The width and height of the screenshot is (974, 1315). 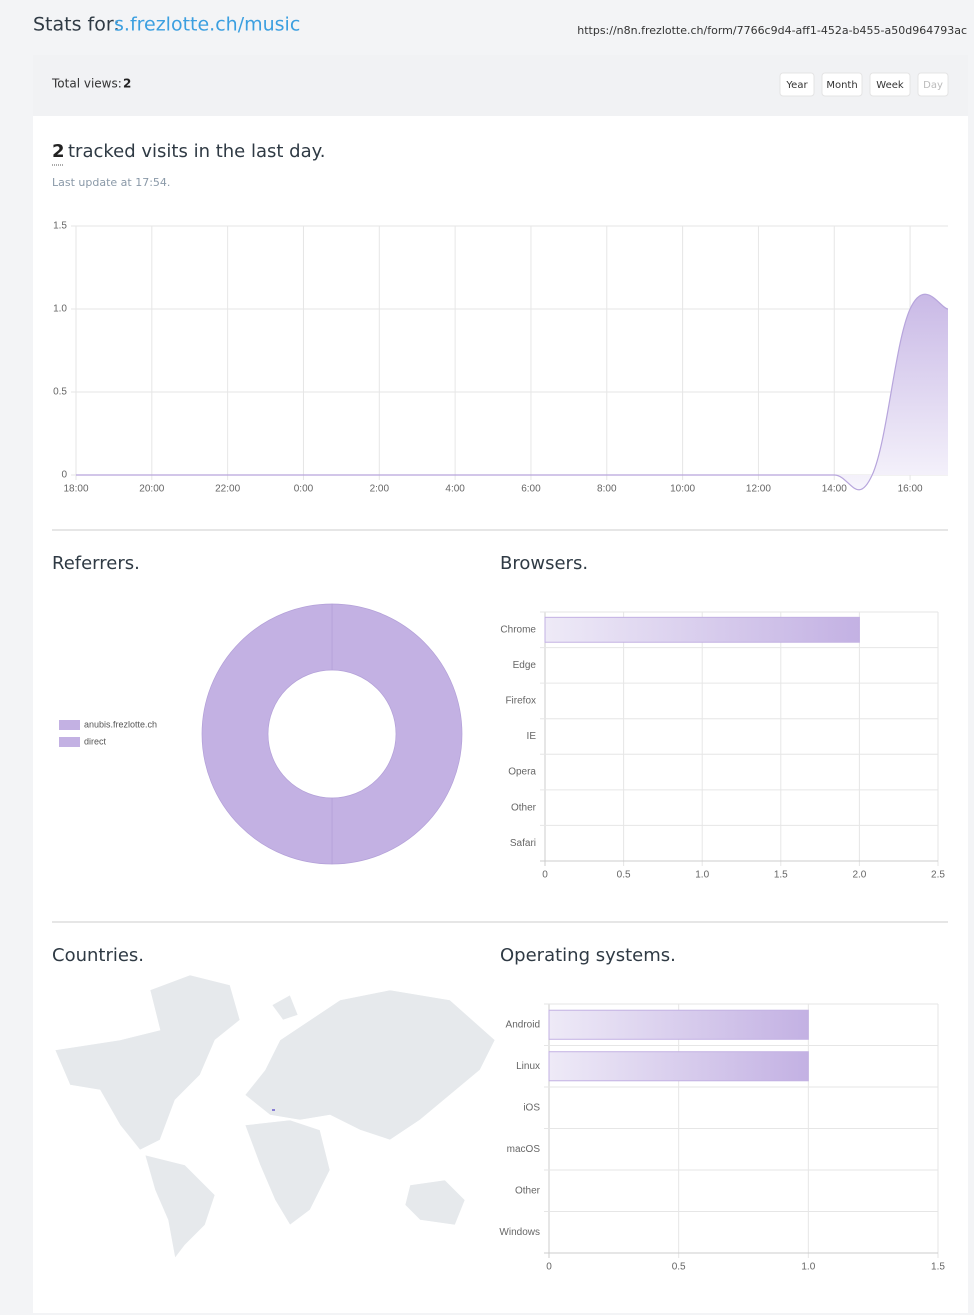 What do you see at coordinates (196, 151) in the screenshot?
I see `visits-text: tracked visits in the last day.` at bounding box center [196, 151].